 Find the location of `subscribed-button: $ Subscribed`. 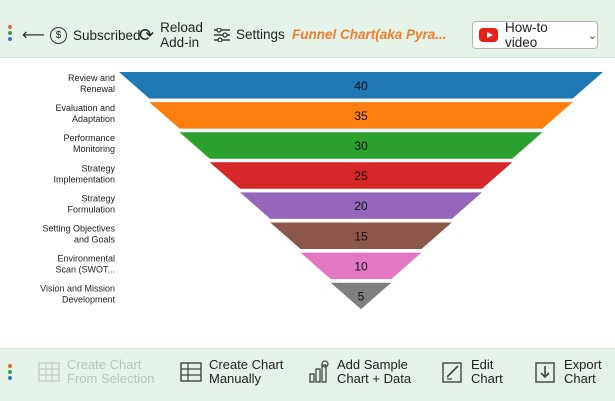

subscribed-button: $ Subscribed is located at coordinates (95, 35).